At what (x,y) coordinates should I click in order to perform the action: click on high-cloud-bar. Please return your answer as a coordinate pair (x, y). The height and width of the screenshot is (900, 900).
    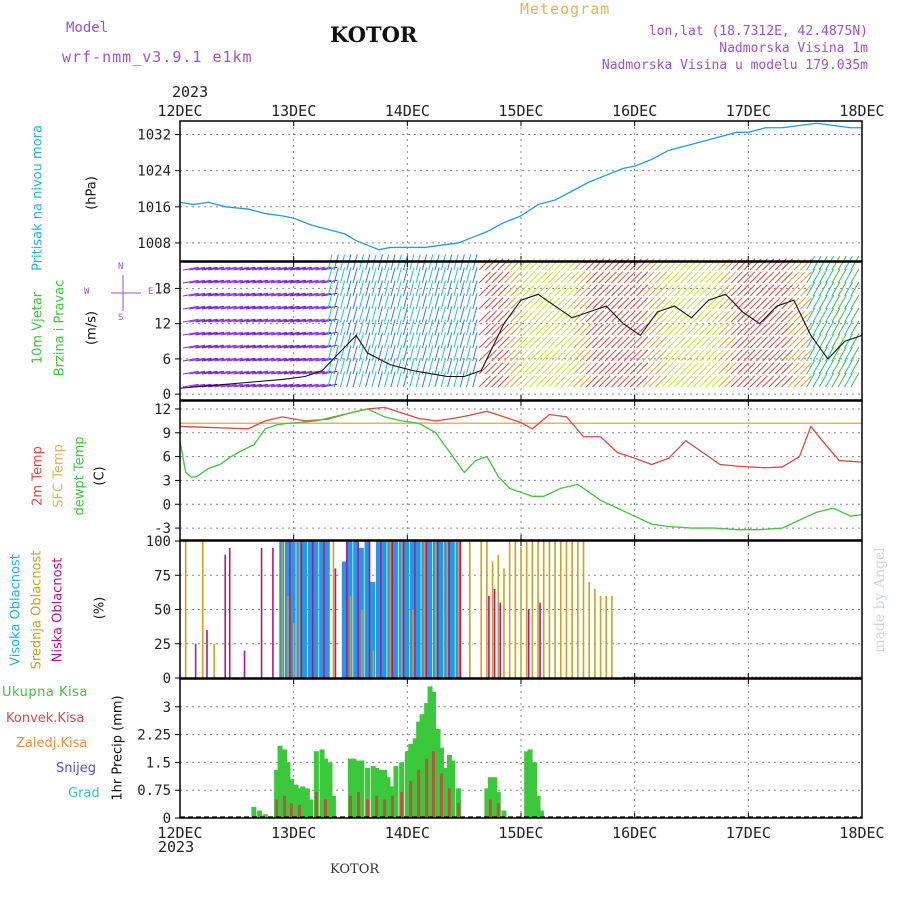
    Looking at the image, I should click on (452, 609).